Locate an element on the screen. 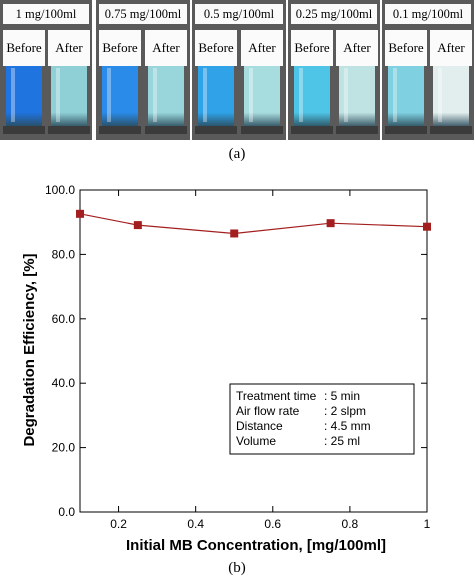  annotation-key: Volume is located at coordinates (256, 441).